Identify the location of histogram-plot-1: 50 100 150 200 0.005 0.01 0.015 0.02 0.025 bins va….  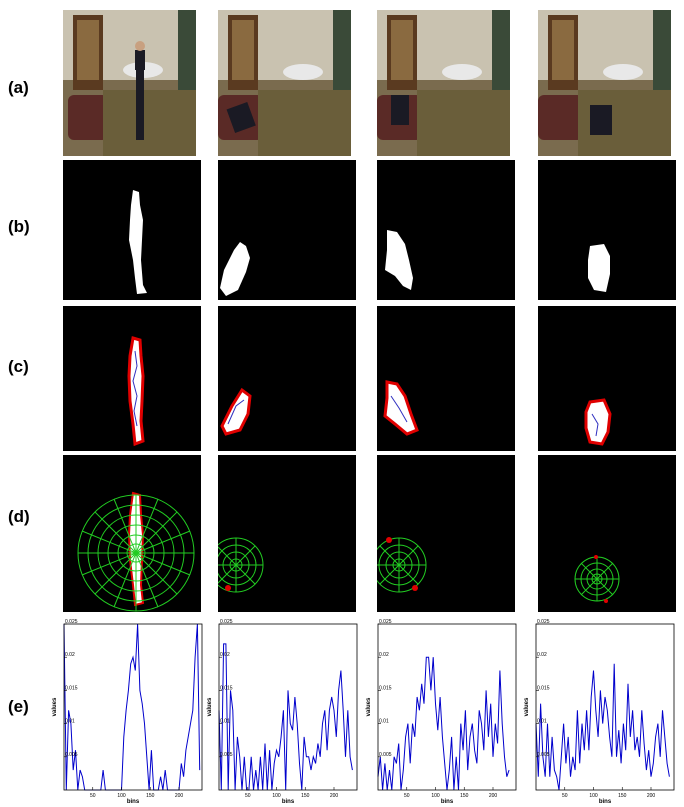
(128, 711).